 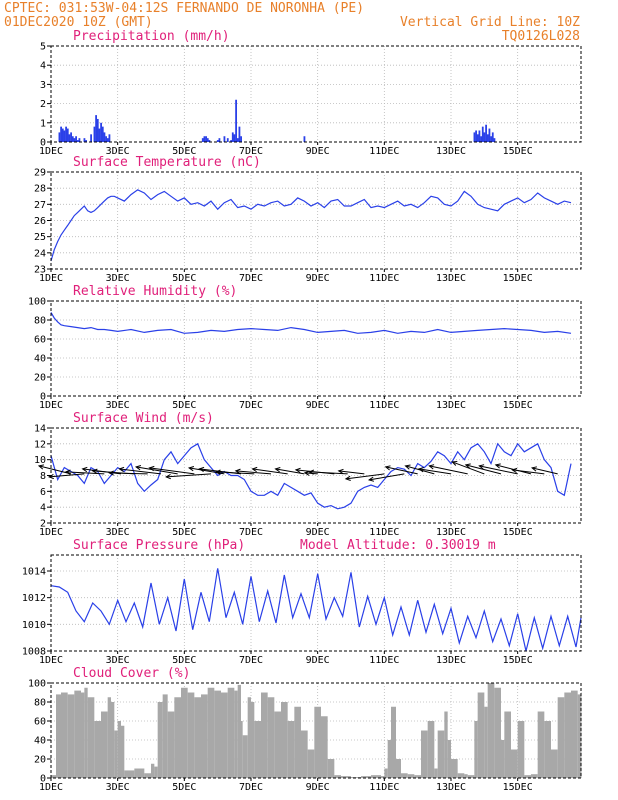 What do you see at coordinates (40, 253) in the screenshot?
I see `y-tick-label: 24` at bounding box center [40, 253].